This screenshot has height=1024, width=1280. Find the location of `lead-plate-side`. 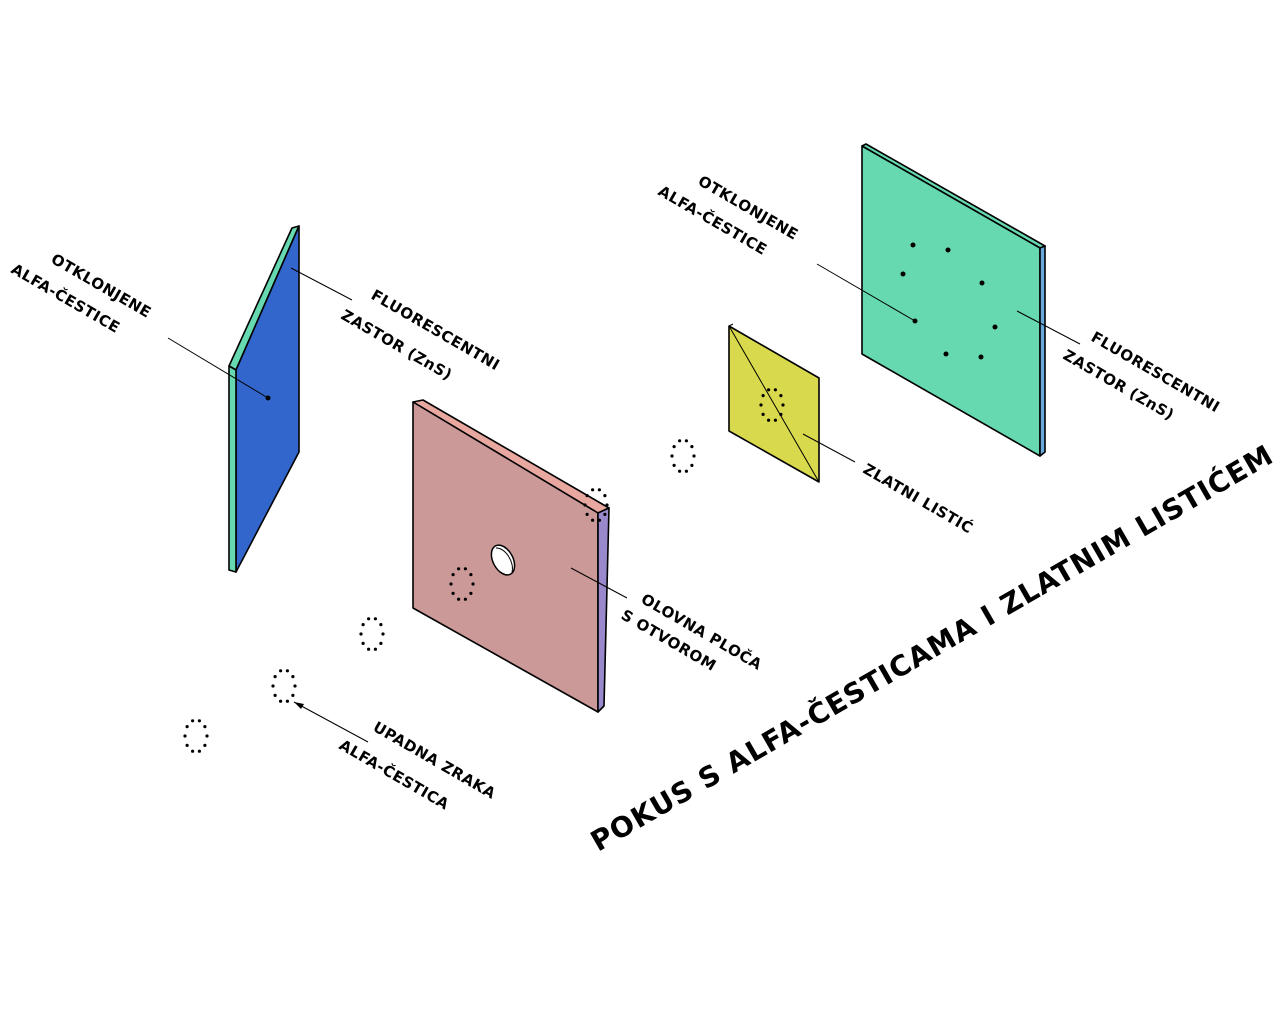

lead-plate-side is located at coordinates (603, 610).